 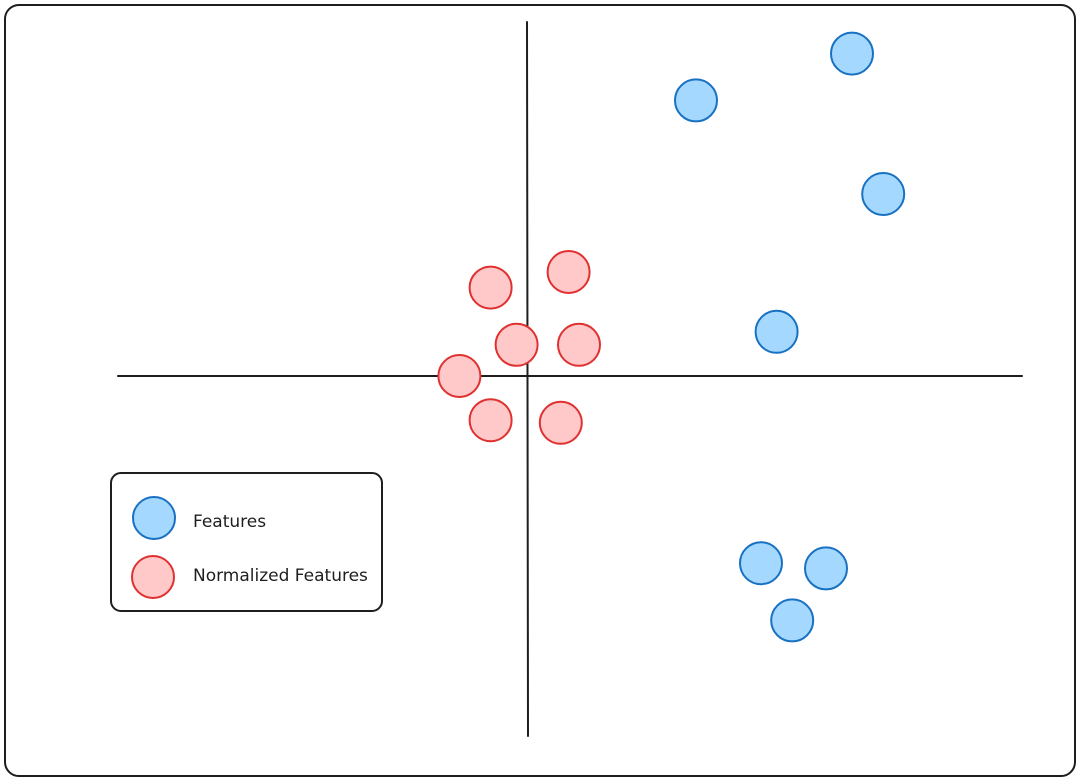 I want to click on legend-label-normalized-features: Normalized Features, so click(x=280, y=576).